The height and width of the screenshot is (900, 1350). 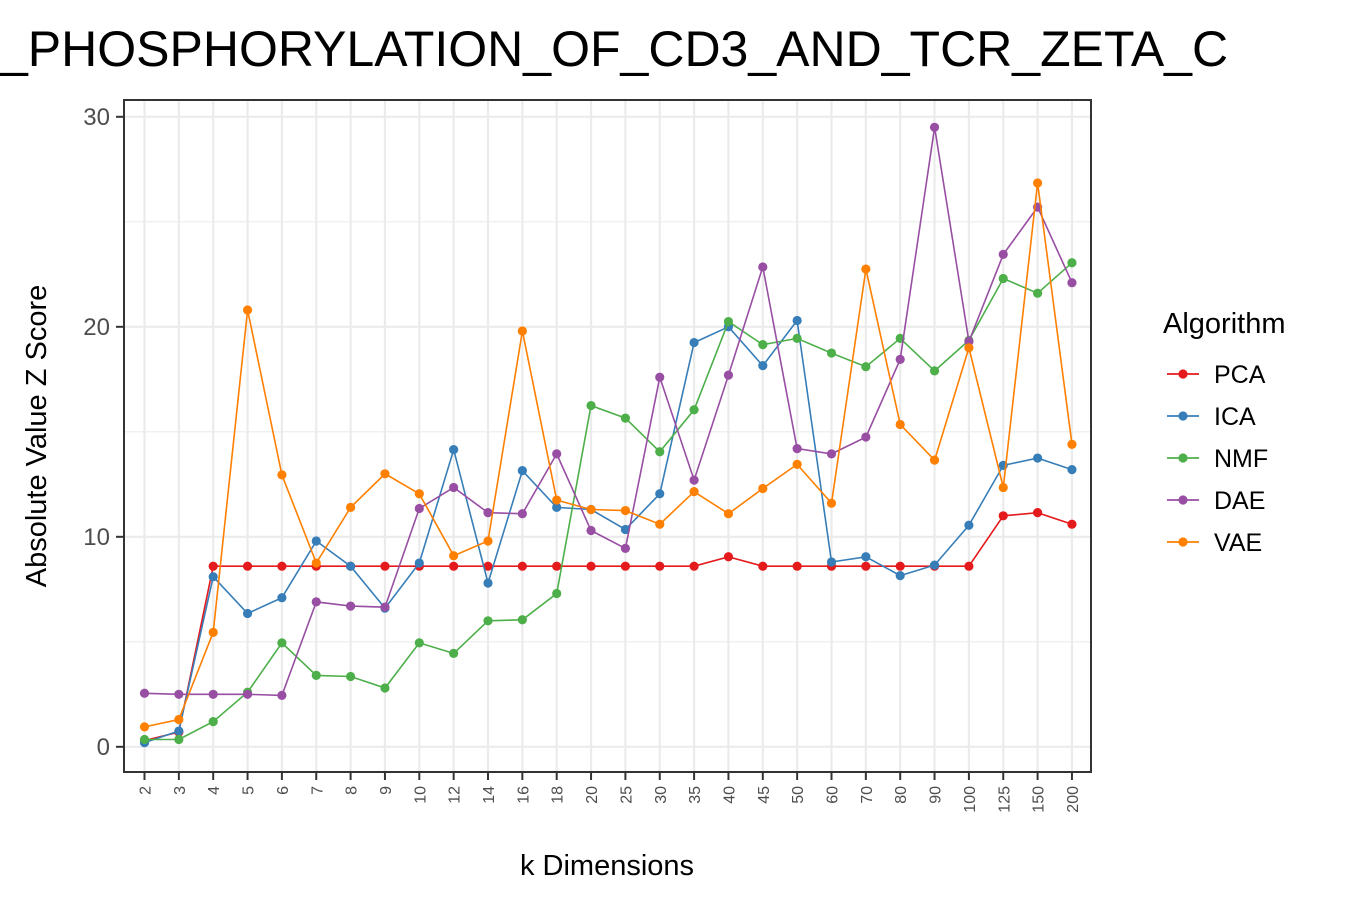 I want to click on x-tick-label: 150, so click(x=1039, y=799).